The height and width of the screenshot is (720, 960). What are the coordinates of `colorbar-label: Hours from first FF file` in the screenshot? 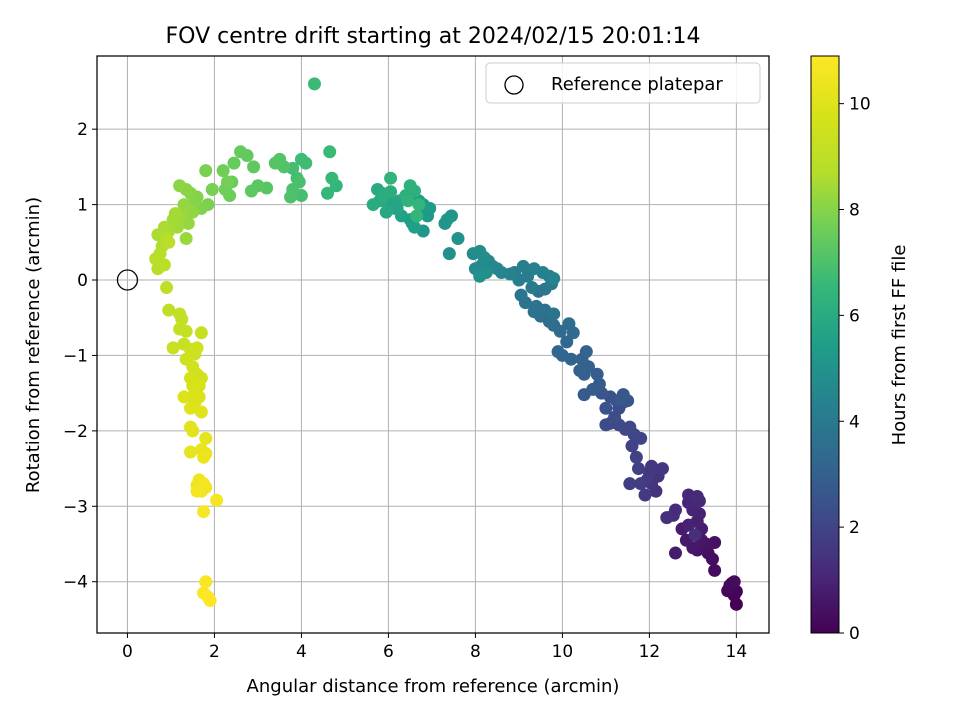 It's located at (899, 345).